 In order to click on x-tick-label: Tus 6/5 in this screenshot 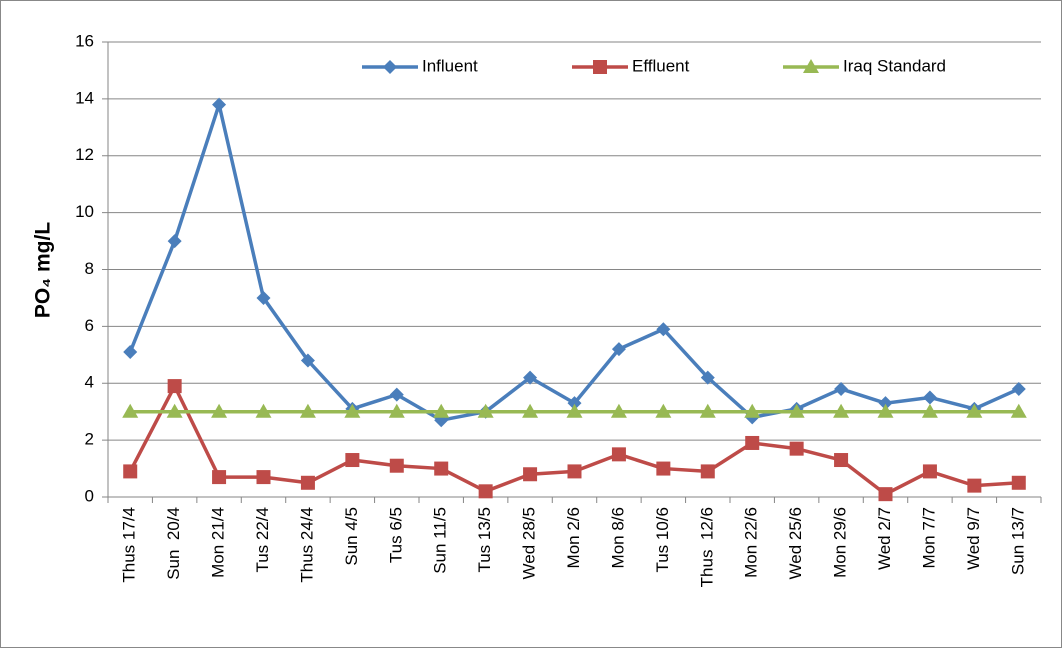, I will do `click(395, 535)`.